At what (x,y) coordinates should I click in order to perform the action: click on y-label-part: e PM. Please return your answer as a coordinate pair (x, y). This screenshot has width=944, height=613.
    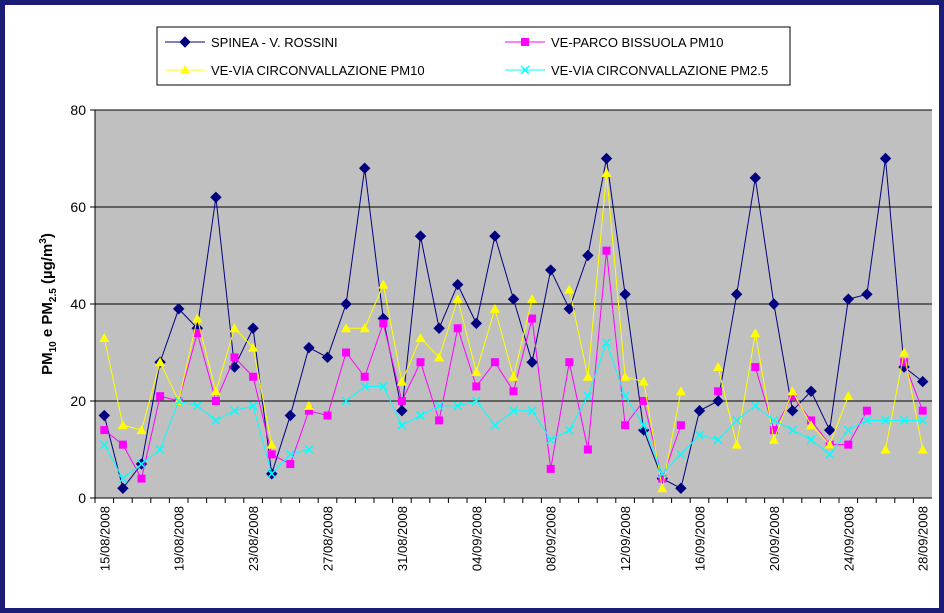
    Looking at the image, I should click on (47, 321).